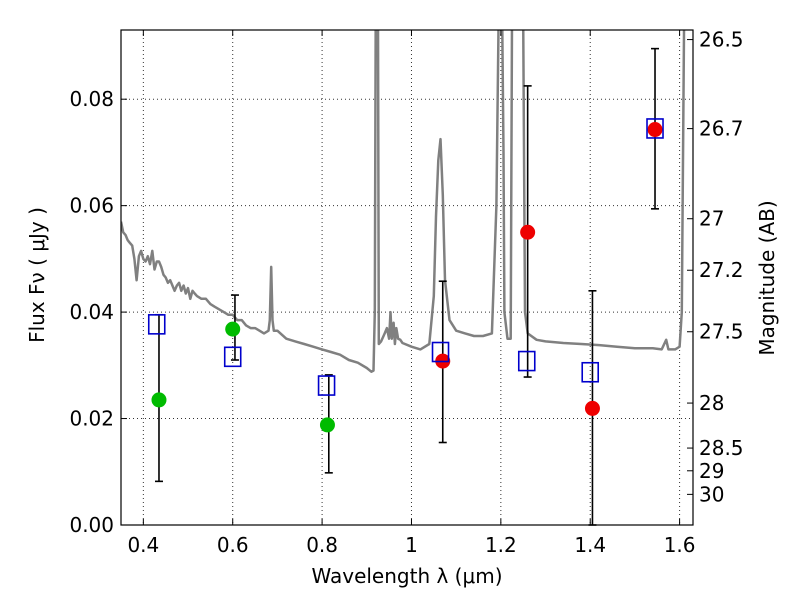  Describe the element at coordinates (721, 332) in the screenshot. I see `magnitude-tick-label: 27.5` at that location.